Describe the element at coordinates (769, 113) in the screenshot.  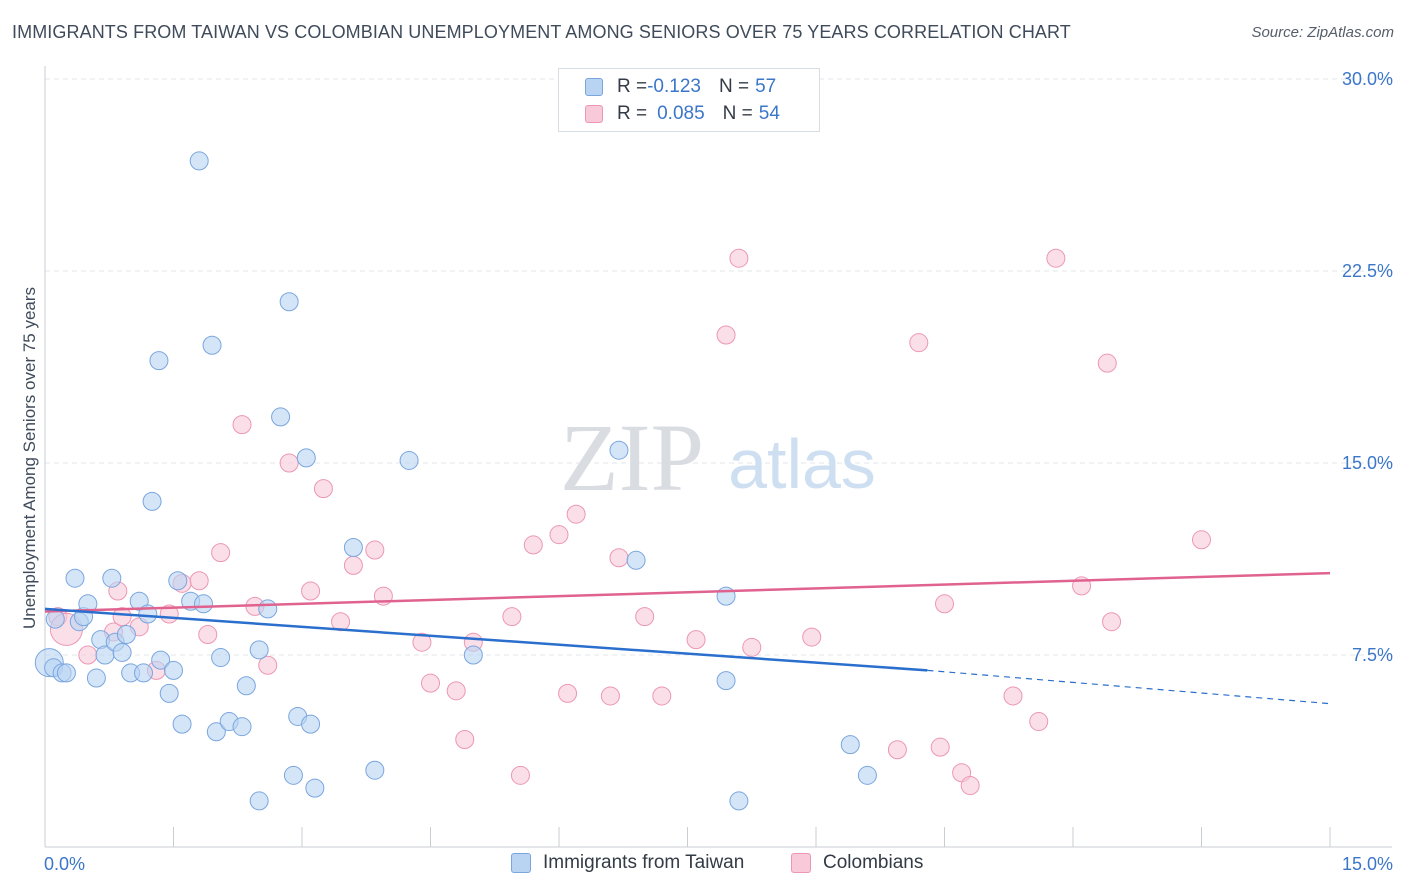
I see `legend-n-value: 54` at that location.